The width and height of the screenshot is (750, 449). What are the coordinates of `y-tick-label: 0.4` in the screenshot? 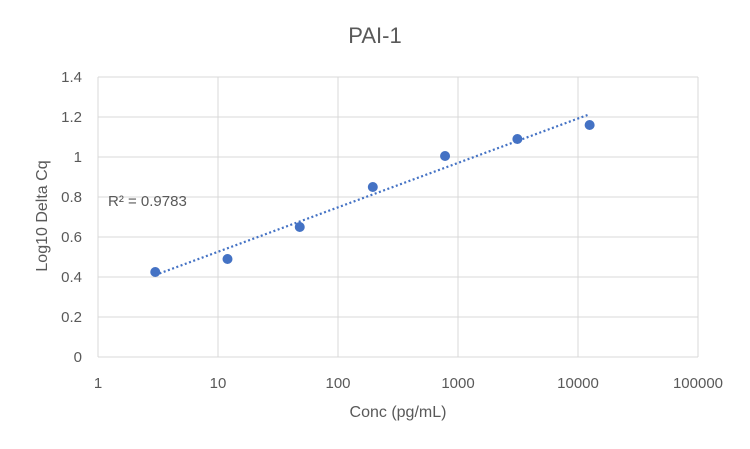 It's located at (71, 277).